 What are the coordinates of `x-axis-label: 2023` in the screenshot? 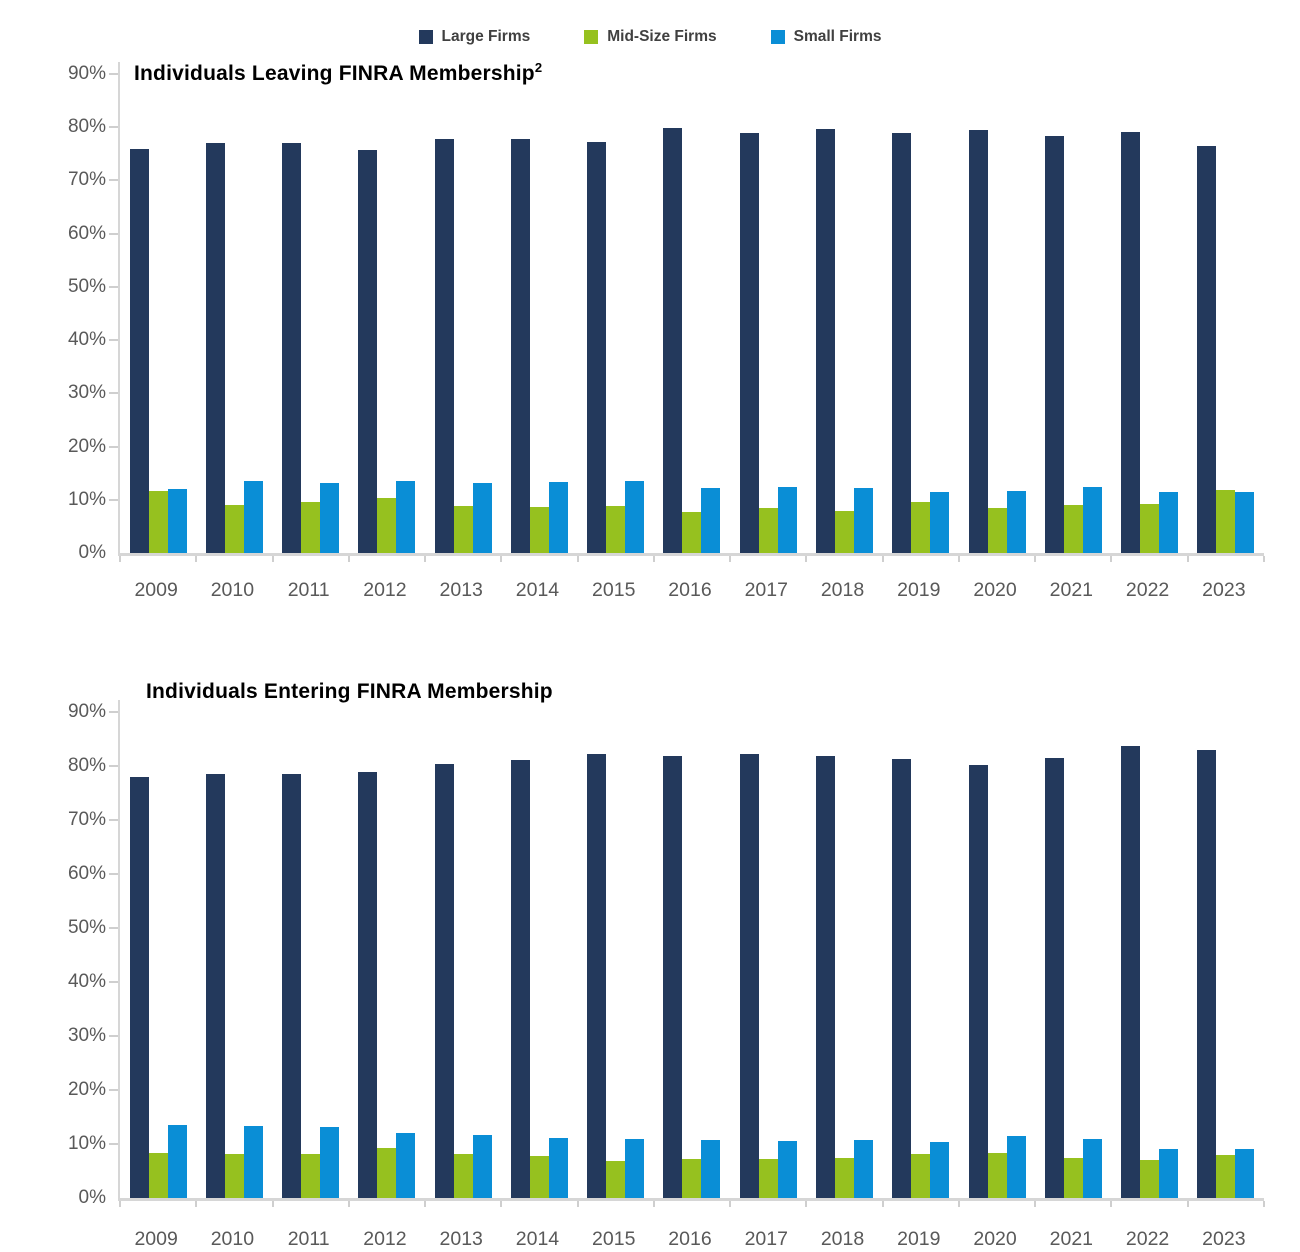 It's located at (1224, 1239).